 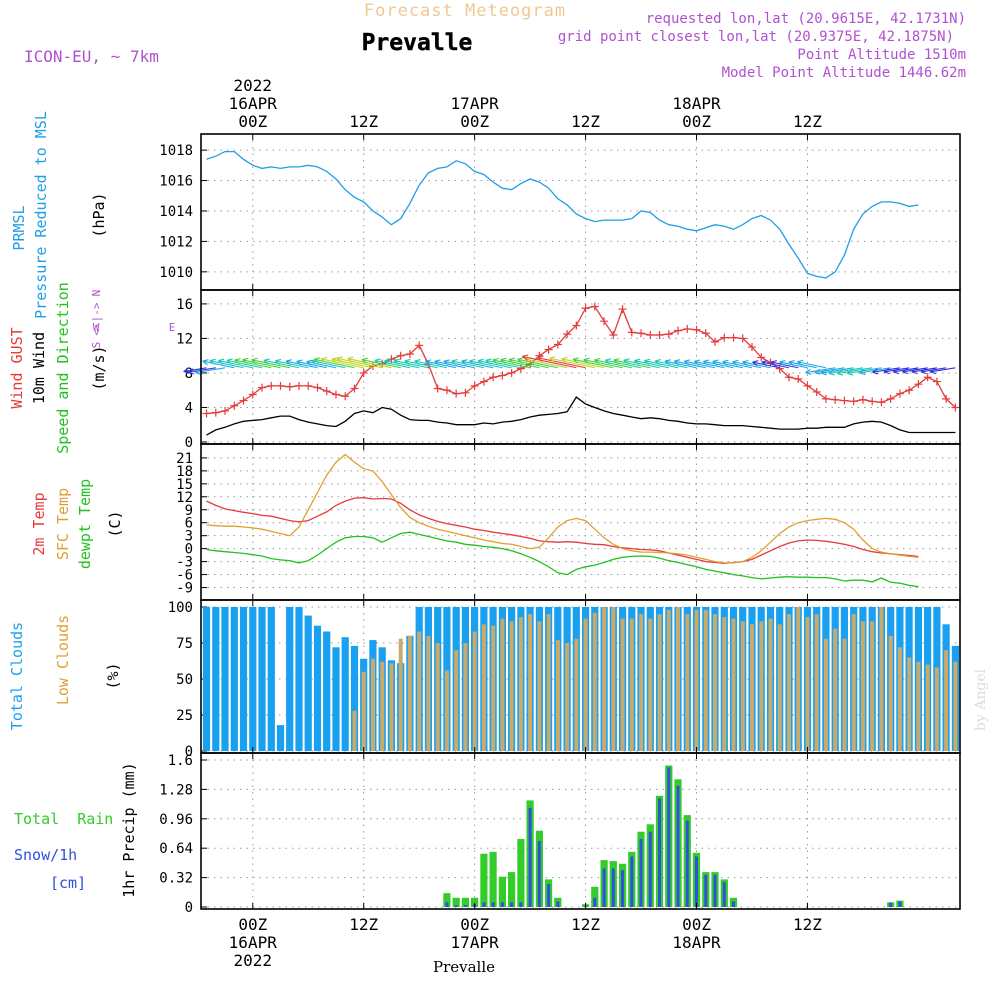 What do you see at coordinates (39, 368) in the screenshot?
I see `wind-label: 10m Wind` at bounding box center [39, 368].